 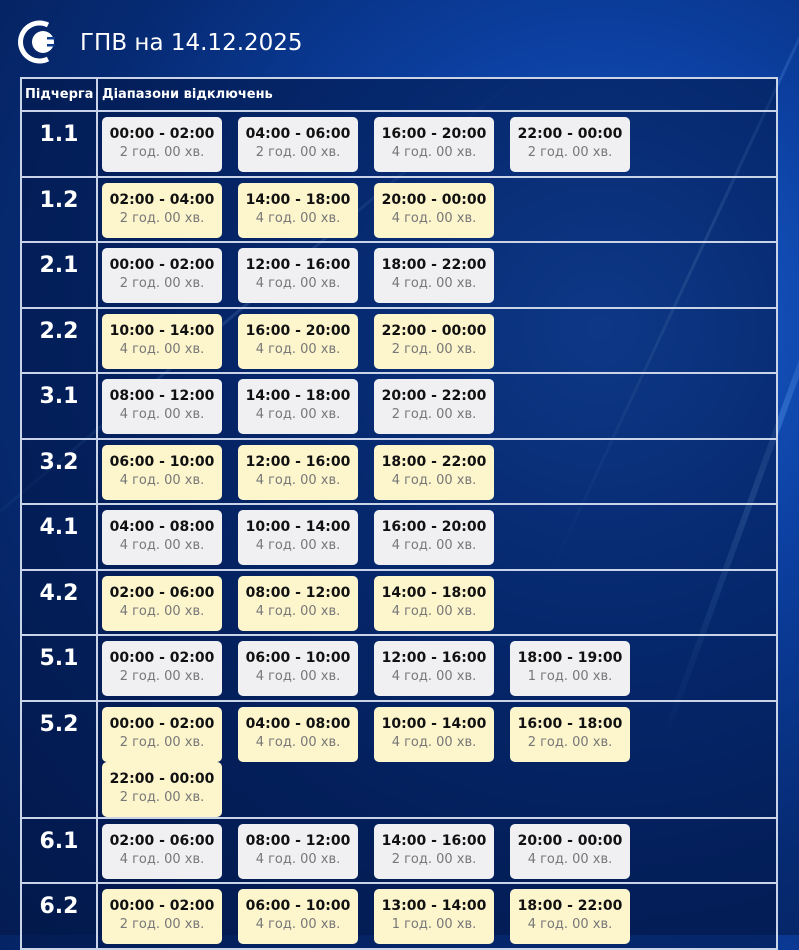 What do you see at coordinates (59, 916) in the screenshot?
I see `subqueue-label: 6.2` at bounding box center [59, 916].